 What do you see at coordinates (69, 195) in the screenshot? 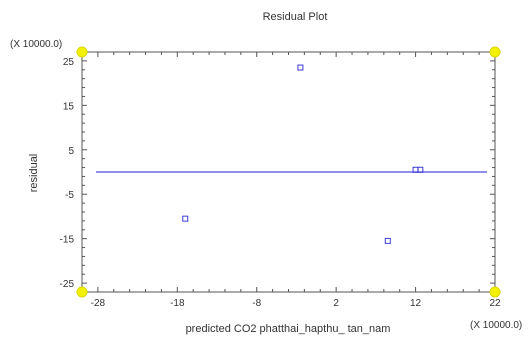
I see `y-tick-label: -5` at bounding box center [69, 195].